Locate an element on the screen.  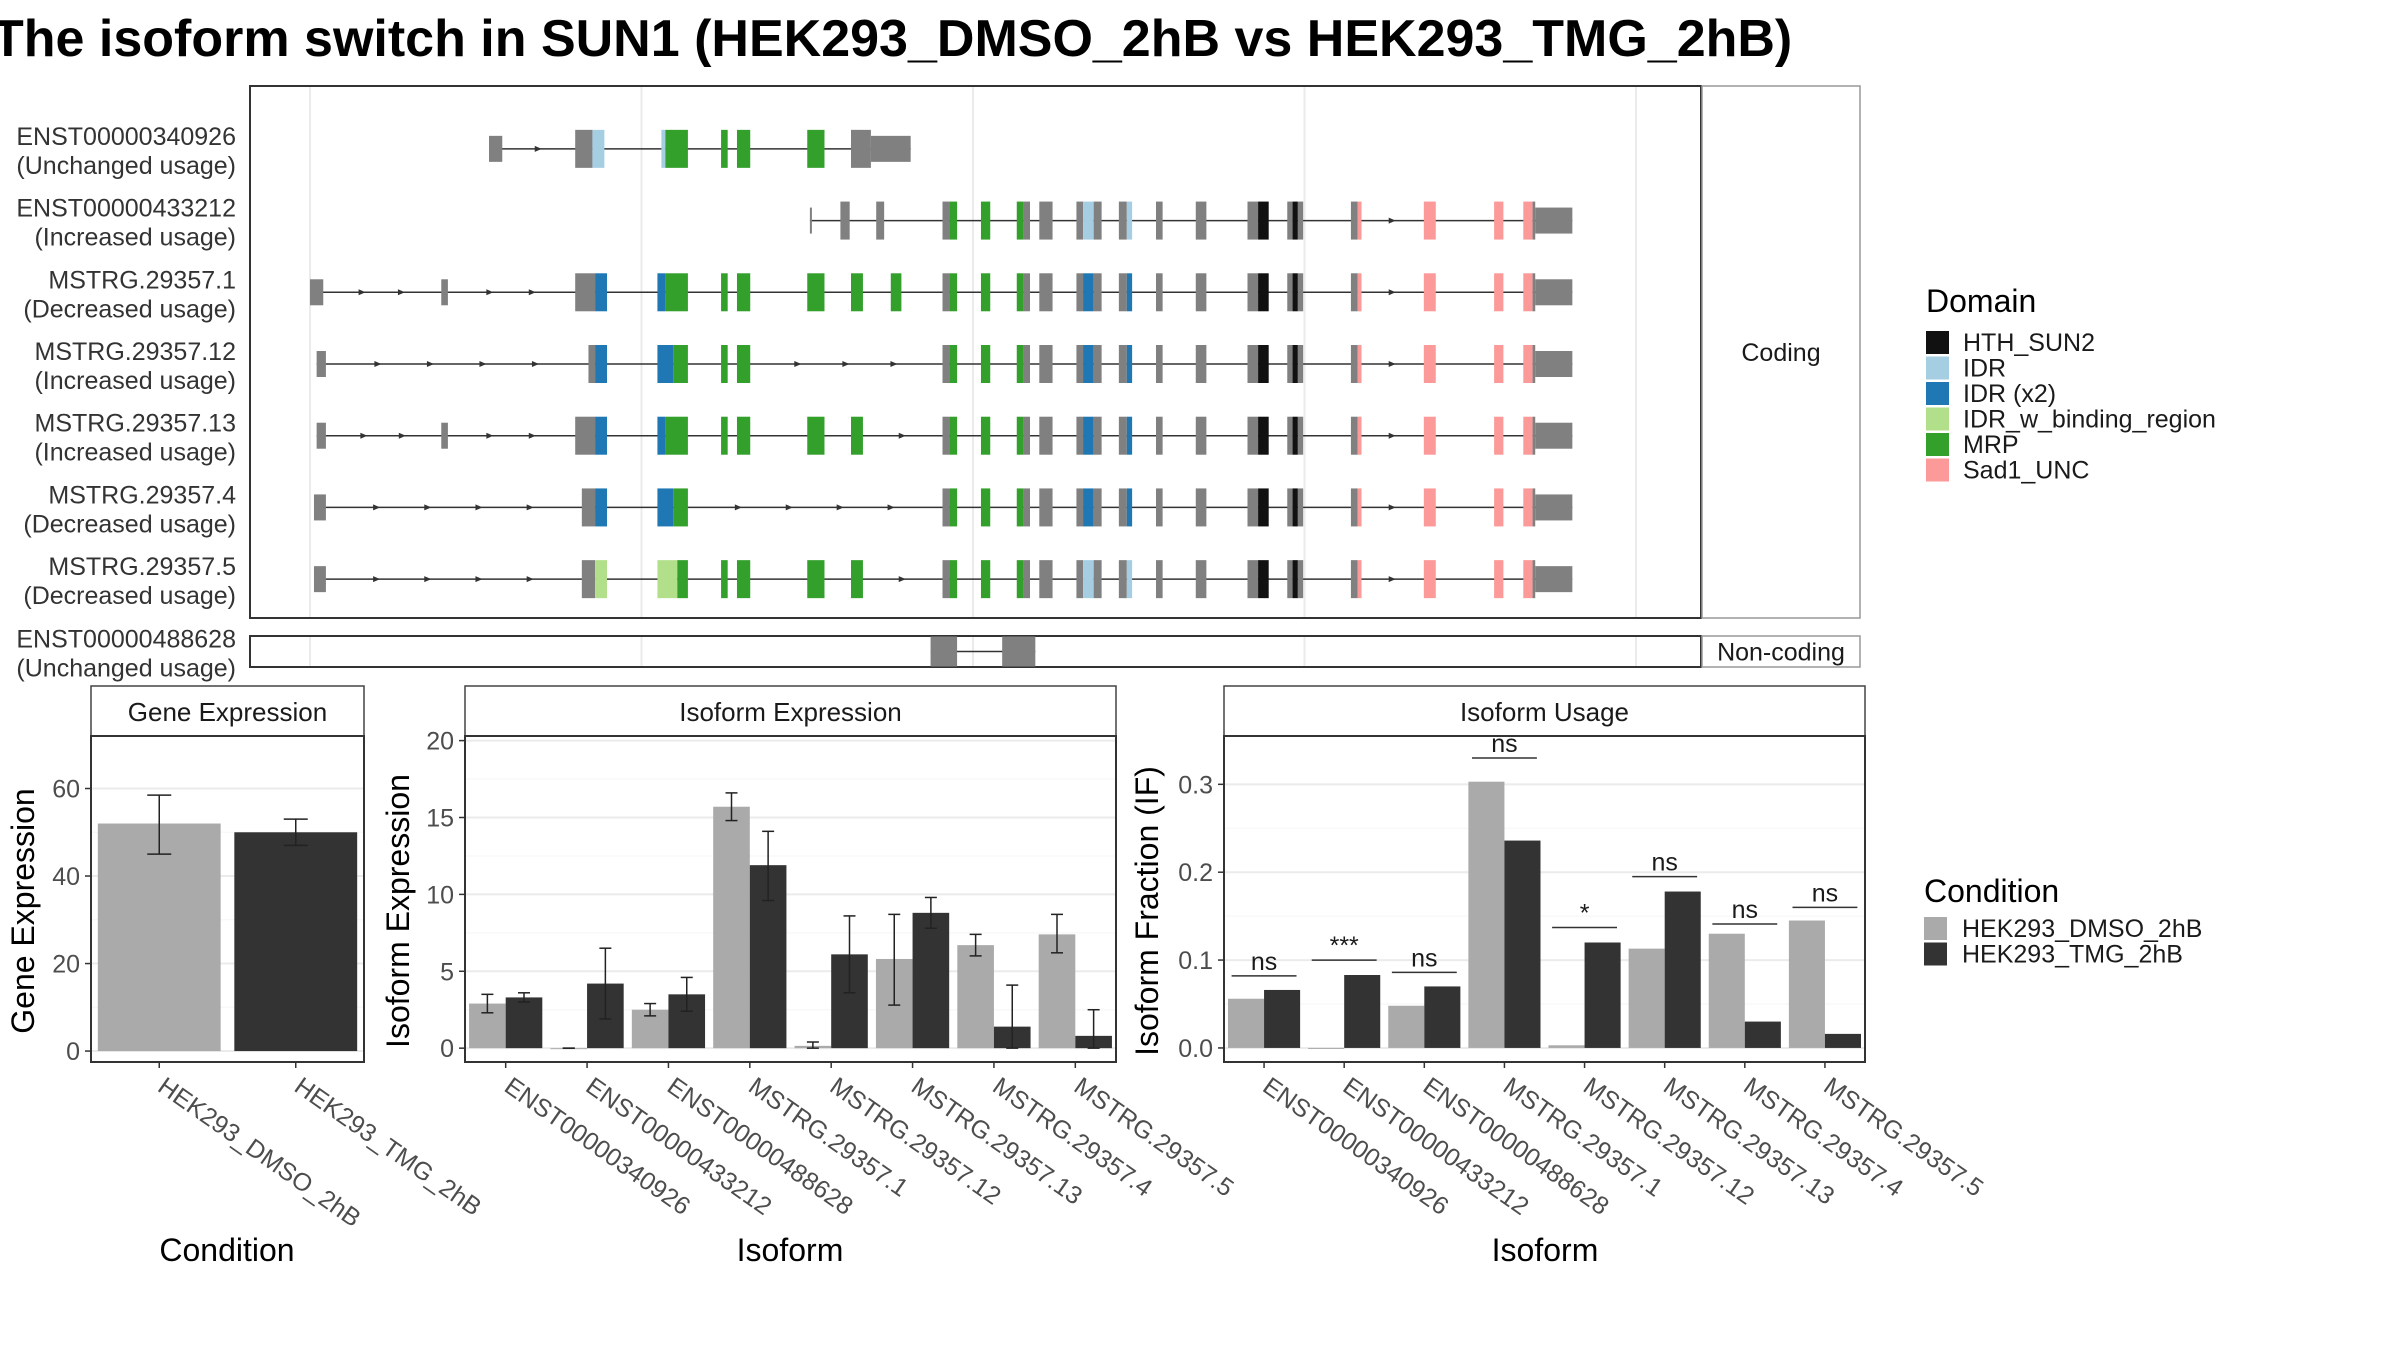
transcript-status-label: (Increased usage) is located at coordinates (135, 453).